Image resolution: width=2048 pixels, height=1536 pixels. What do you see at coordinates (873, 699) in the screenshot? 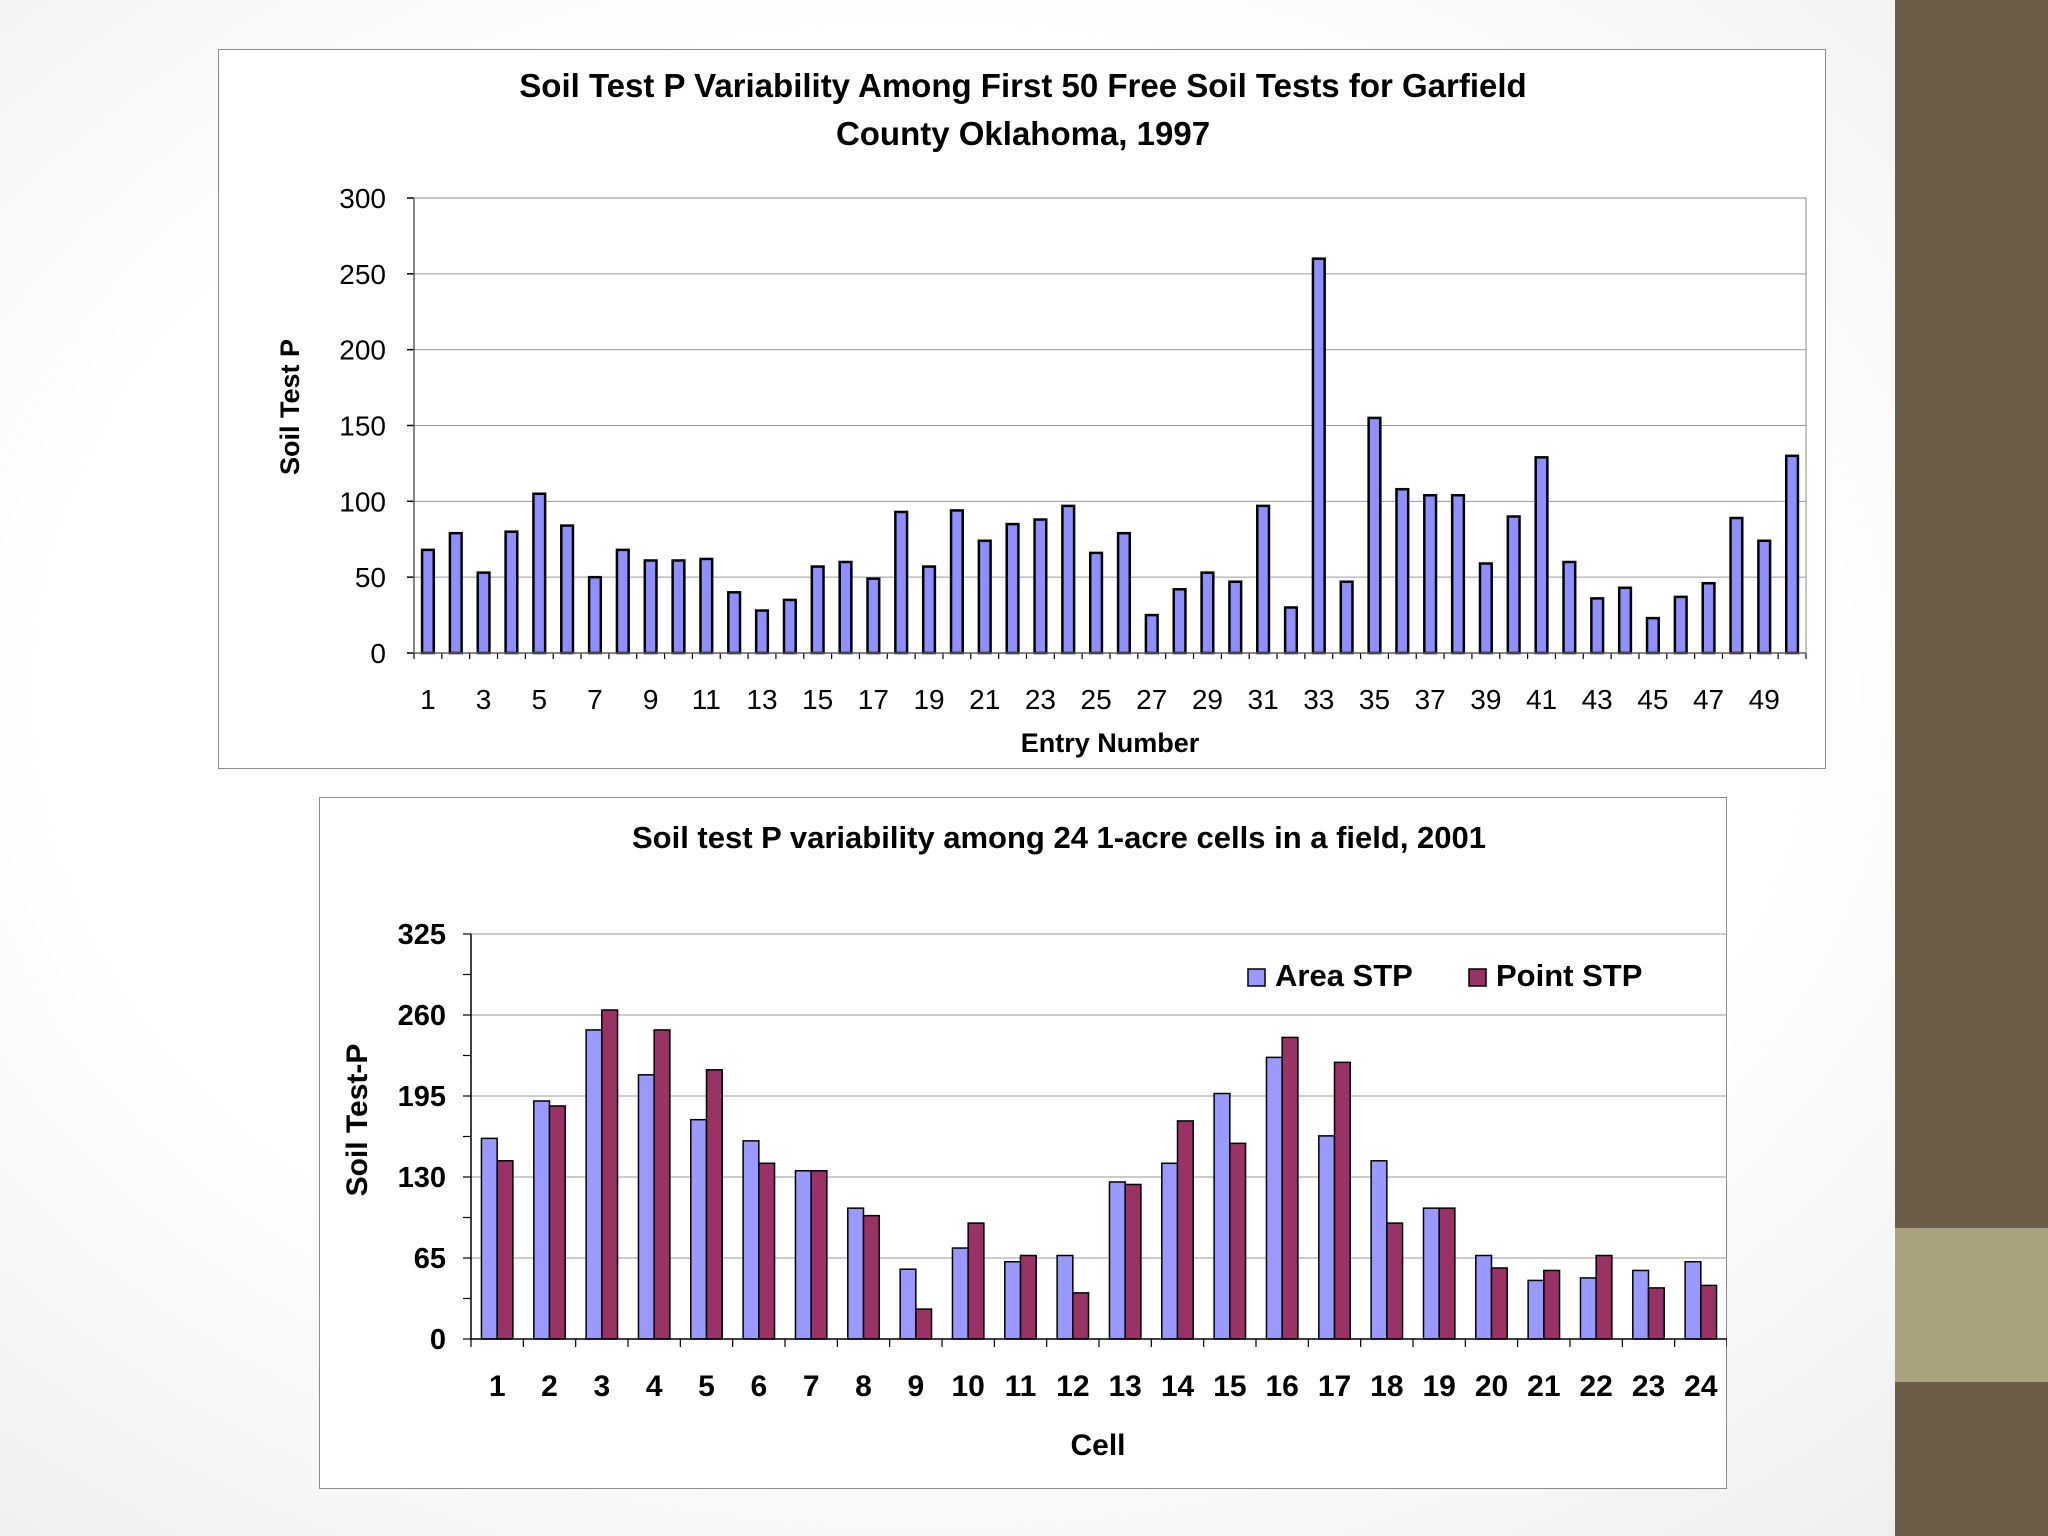
I see `chart1-x-tick-label: 17` at bounding box center [873, 699].